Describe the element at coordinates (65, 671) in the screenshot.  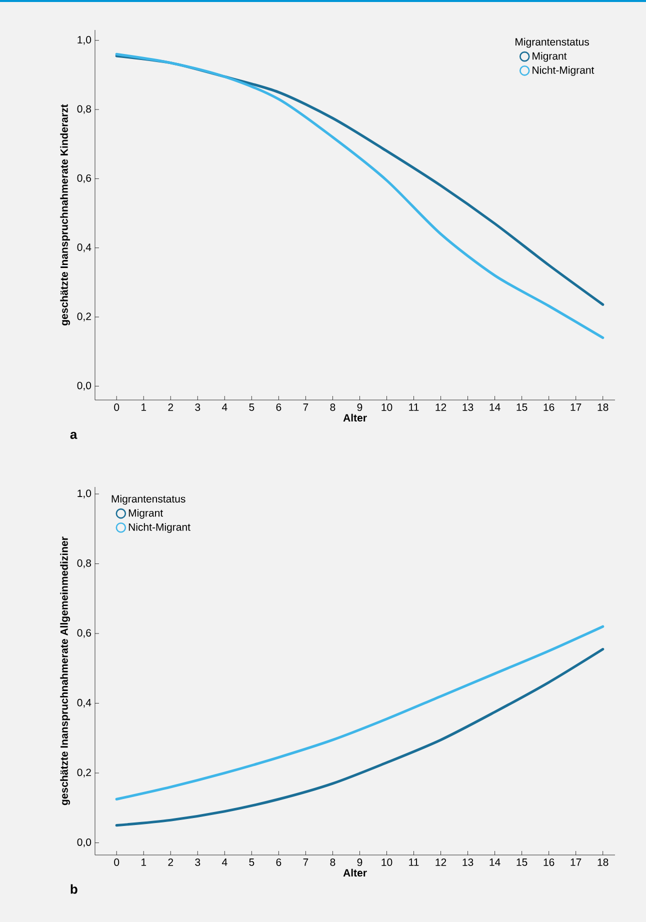
I see `y-axis-title: geschätzte Inanspruchnahmerate Allgemeinmediziner` at that location.